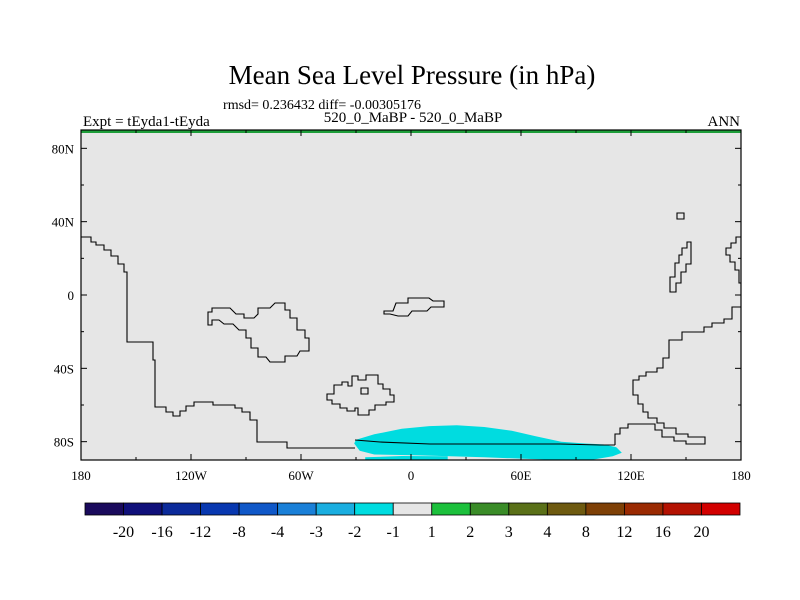 The height and width of the screenshot is (600, 800). I want to click on center-label: 520_0_MaBP - 520_0_MaBP, so click(413, 118).